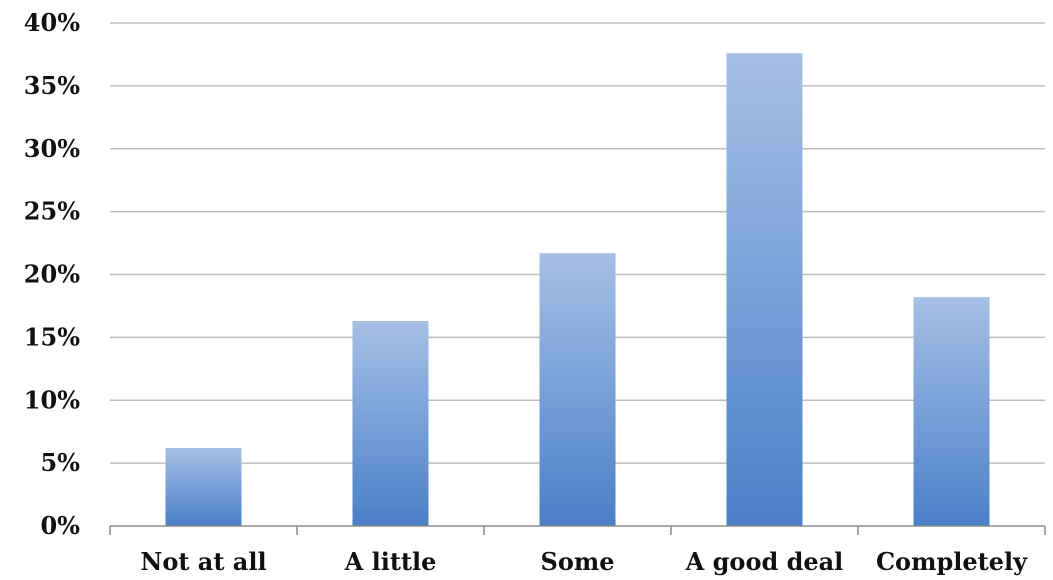 This screenshot has height=580, width=1053. Describe the element at coordinates (577, 561) in the screenshot. I see `x-category-label: Some` at that location.